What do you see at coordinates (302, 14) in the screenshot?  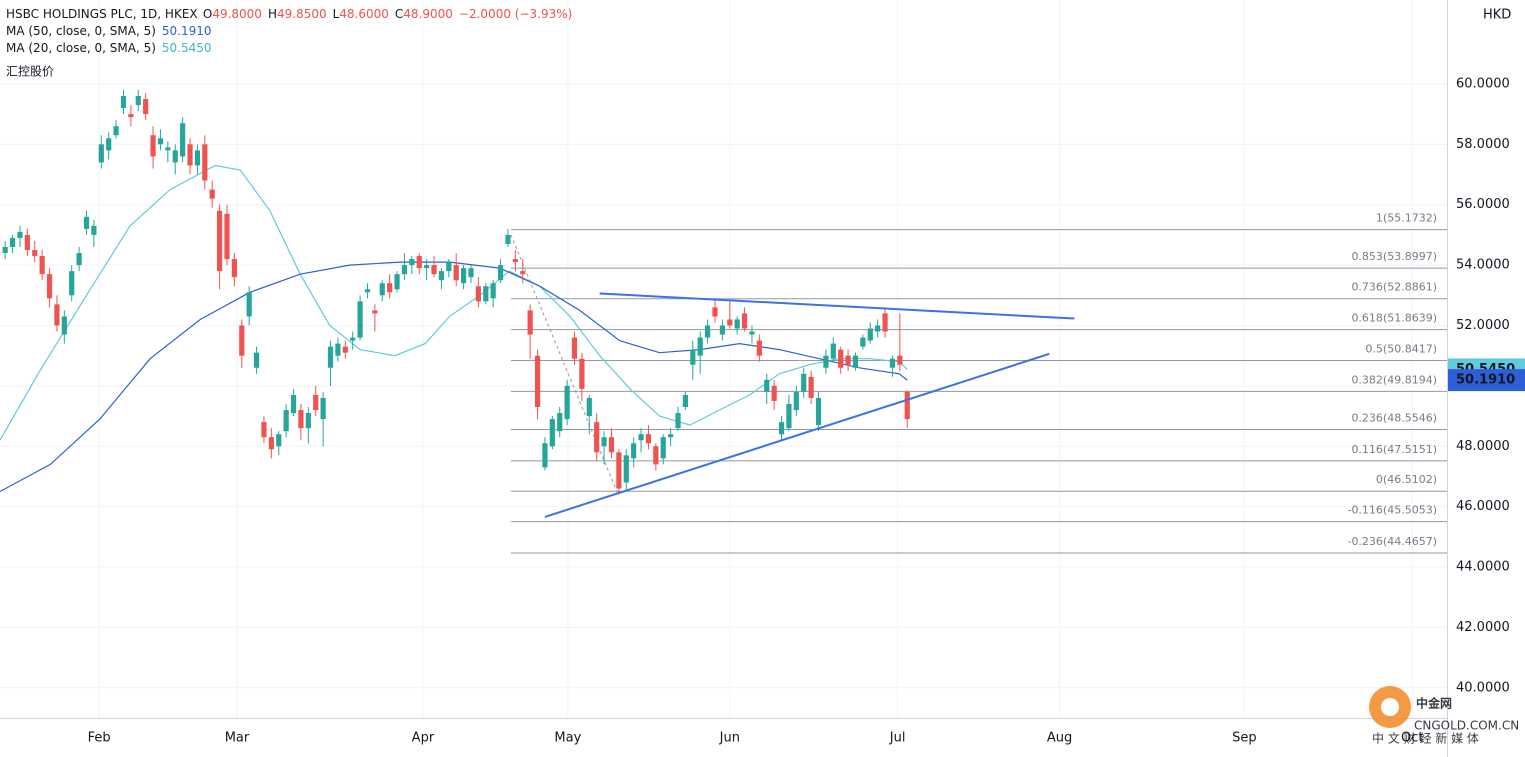 I see `high: 49.8500` at bounding box center [302, 14].